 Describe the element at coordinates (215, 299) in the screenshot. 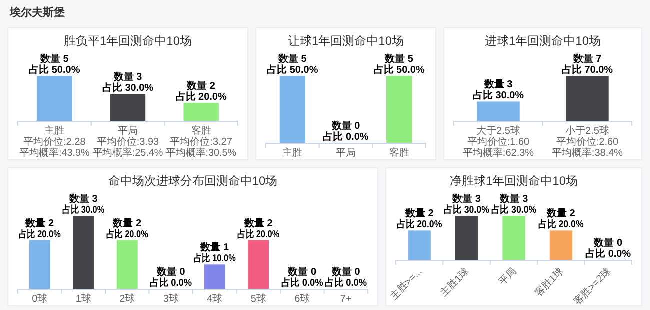

I see `x-tick-label: 4球` at that location.